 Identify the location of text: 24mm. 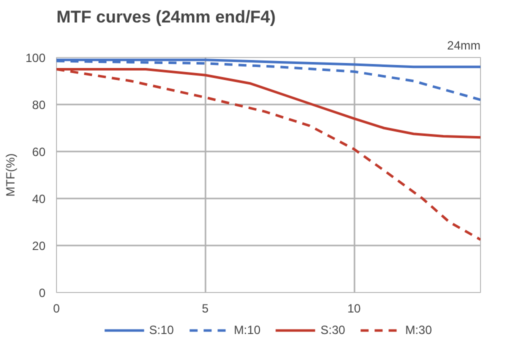
(464, 45).